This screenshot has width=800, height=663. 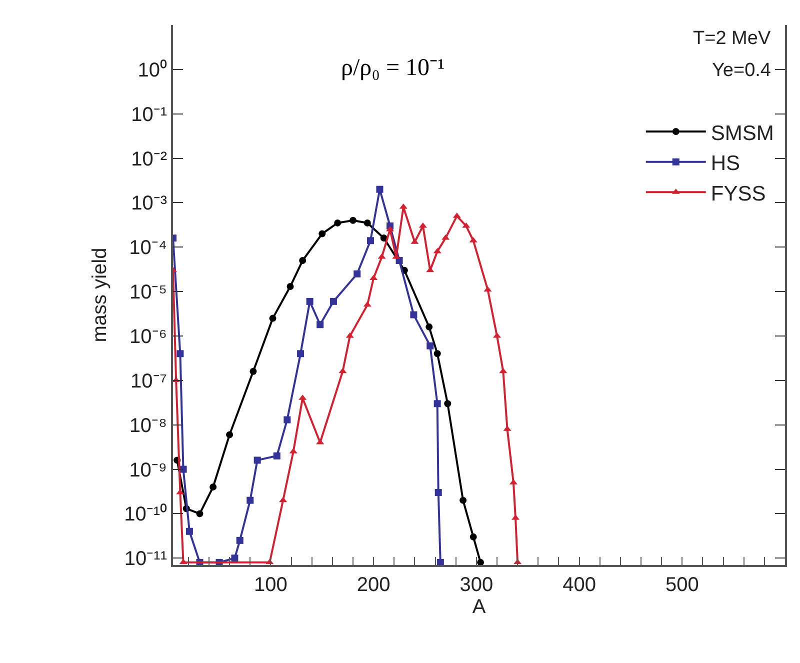 What do you see at coordinates (579, 585) in the screenshot?
I see `x-tick-label: 400` at bounding box center [579, 585].